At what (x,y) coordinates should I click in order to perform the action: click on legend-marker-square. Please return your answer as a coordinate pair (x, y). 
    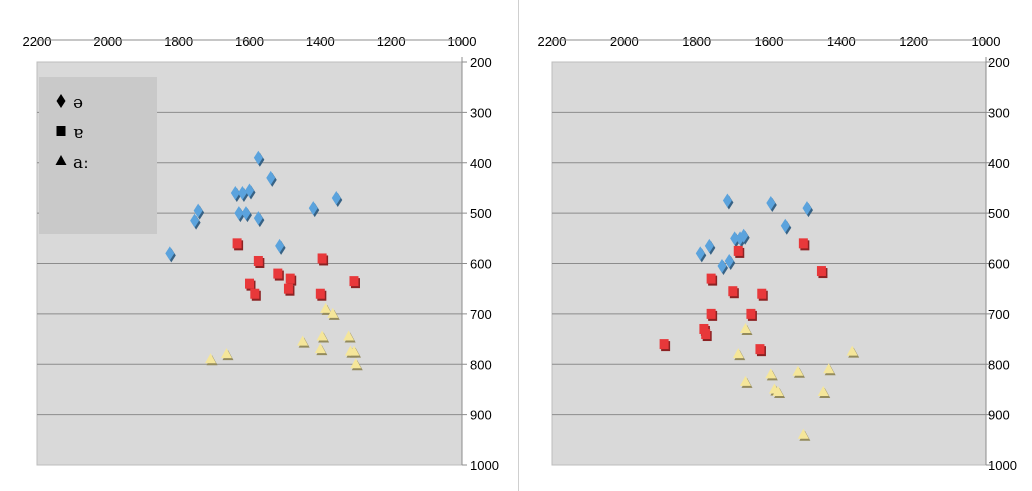
    Looking at the image, I should click on (61, 131).